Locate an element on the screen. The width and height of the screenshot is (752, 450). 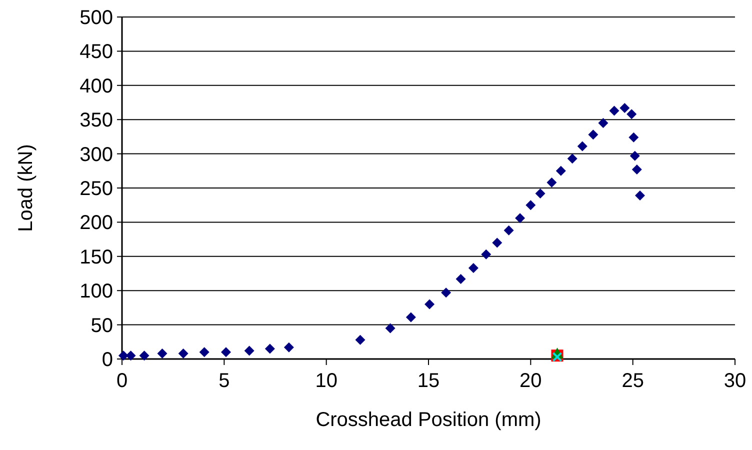
y-tick-label: 350 is located at coordinates (96, 121).